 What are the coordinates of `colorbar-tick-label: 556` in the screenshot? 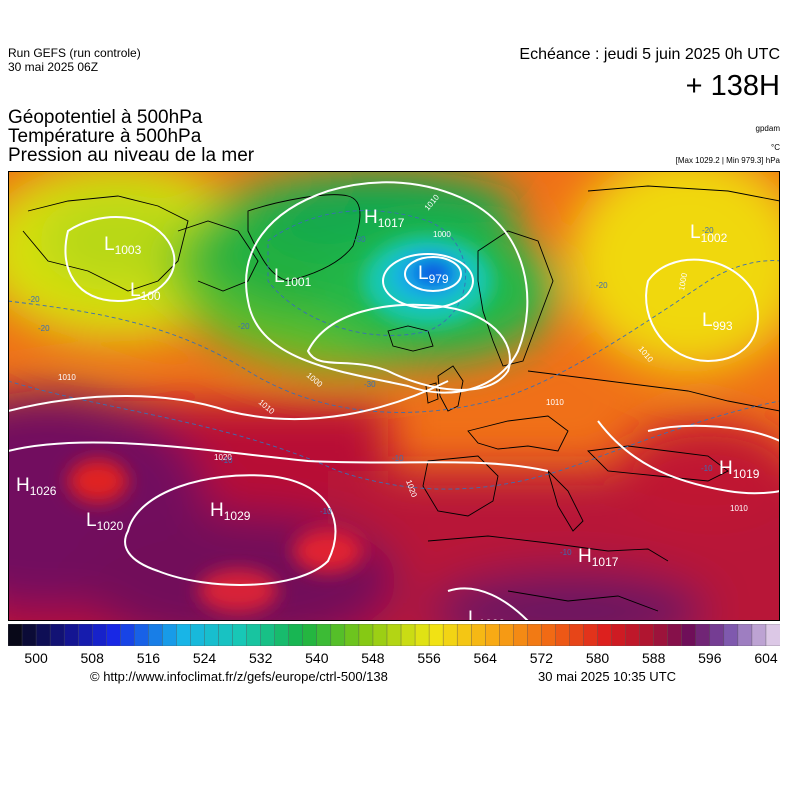 It's located at (429, 658).